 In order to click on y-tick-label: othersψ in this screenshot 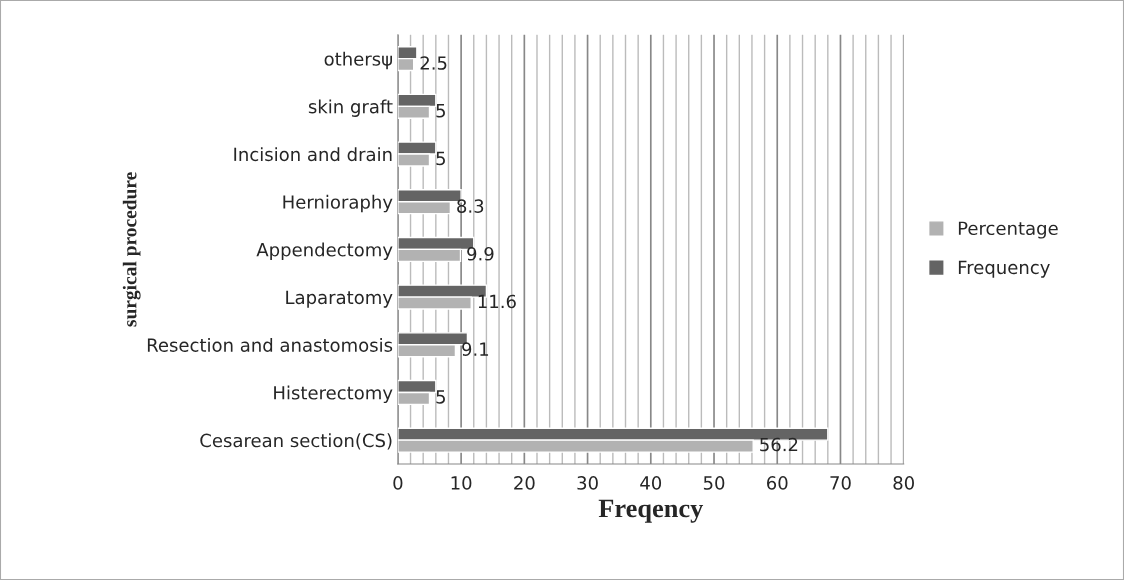, I will do `click(358, 60)`.